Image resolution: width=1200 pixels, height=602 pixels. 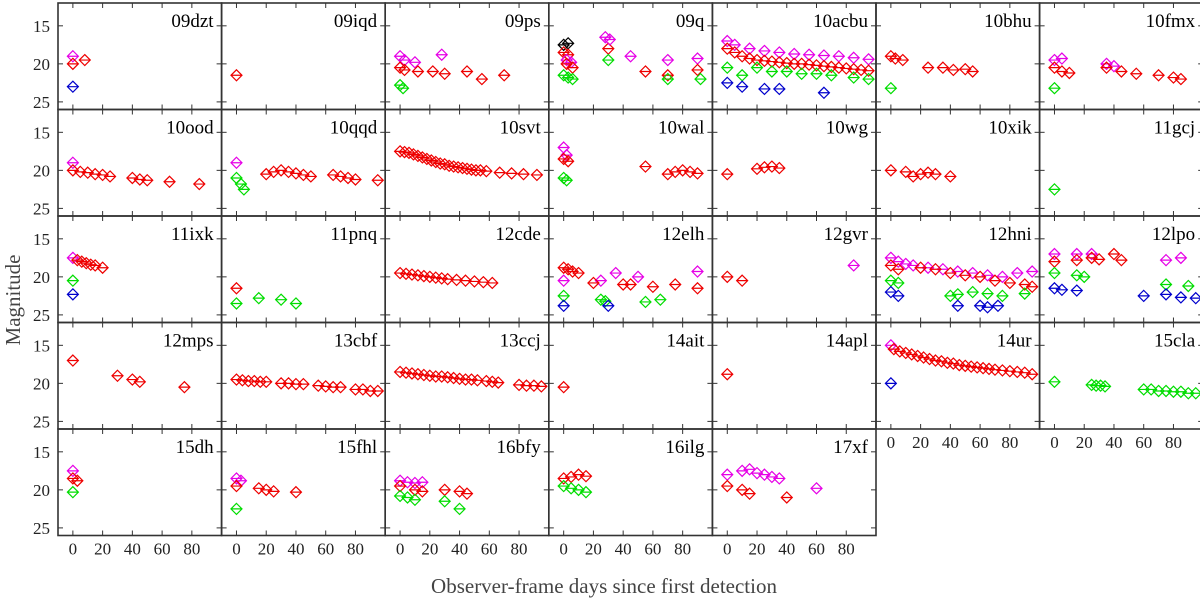 I want to click on panel-11ixk: 11ixk, so click(x=140, y=269).